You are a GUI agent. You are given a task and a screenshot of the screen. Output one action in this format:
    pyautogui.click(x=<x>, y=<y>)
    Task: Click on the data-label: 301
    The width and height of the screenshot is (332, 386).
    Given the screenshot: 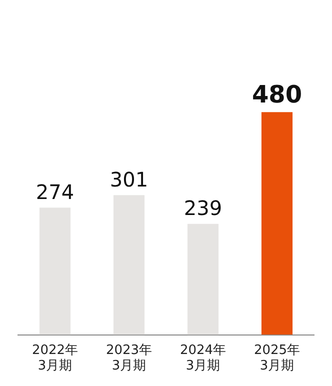 What is the action you would take?
    pyautogui.click(x=129, y=179)
    